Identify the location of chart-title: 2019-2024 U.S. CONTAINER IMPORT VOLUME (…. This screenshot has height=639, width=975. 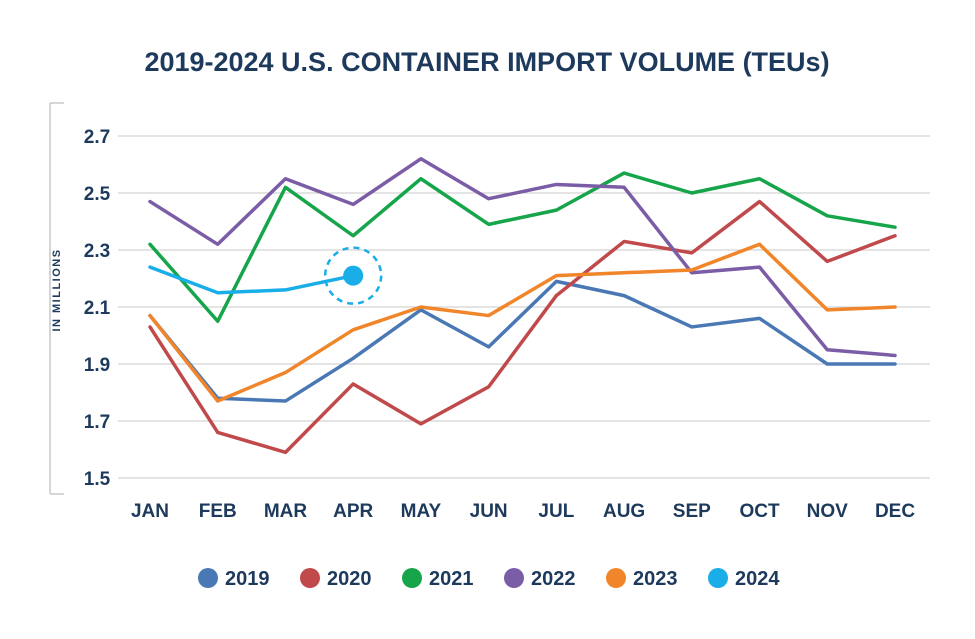
(486, 62).